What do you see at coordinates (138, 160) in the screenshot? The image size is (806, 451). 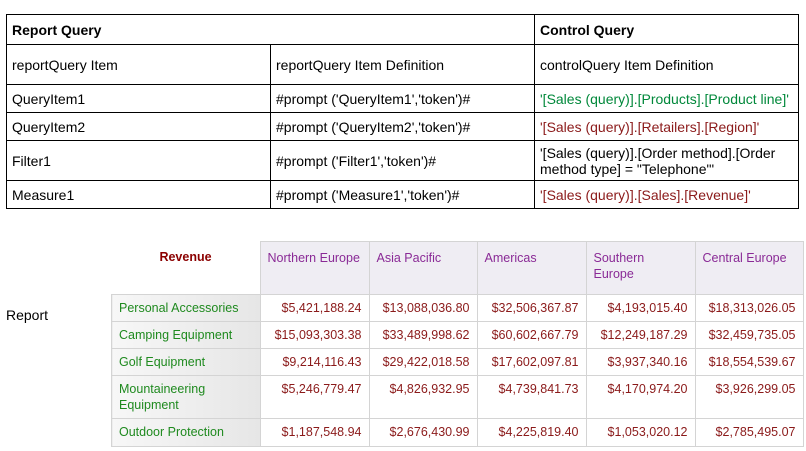 I see `query-item-name: Filter1` at bounding box center [138, 160].